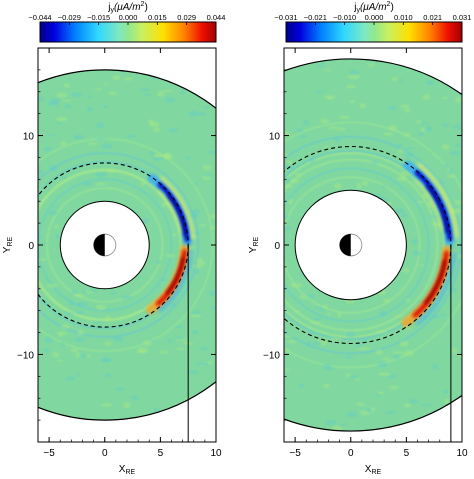  What do you see at coordinates (105, 453) in the screenshot?
I see `x-tick-label: 0` at bounding box center [105, 453].